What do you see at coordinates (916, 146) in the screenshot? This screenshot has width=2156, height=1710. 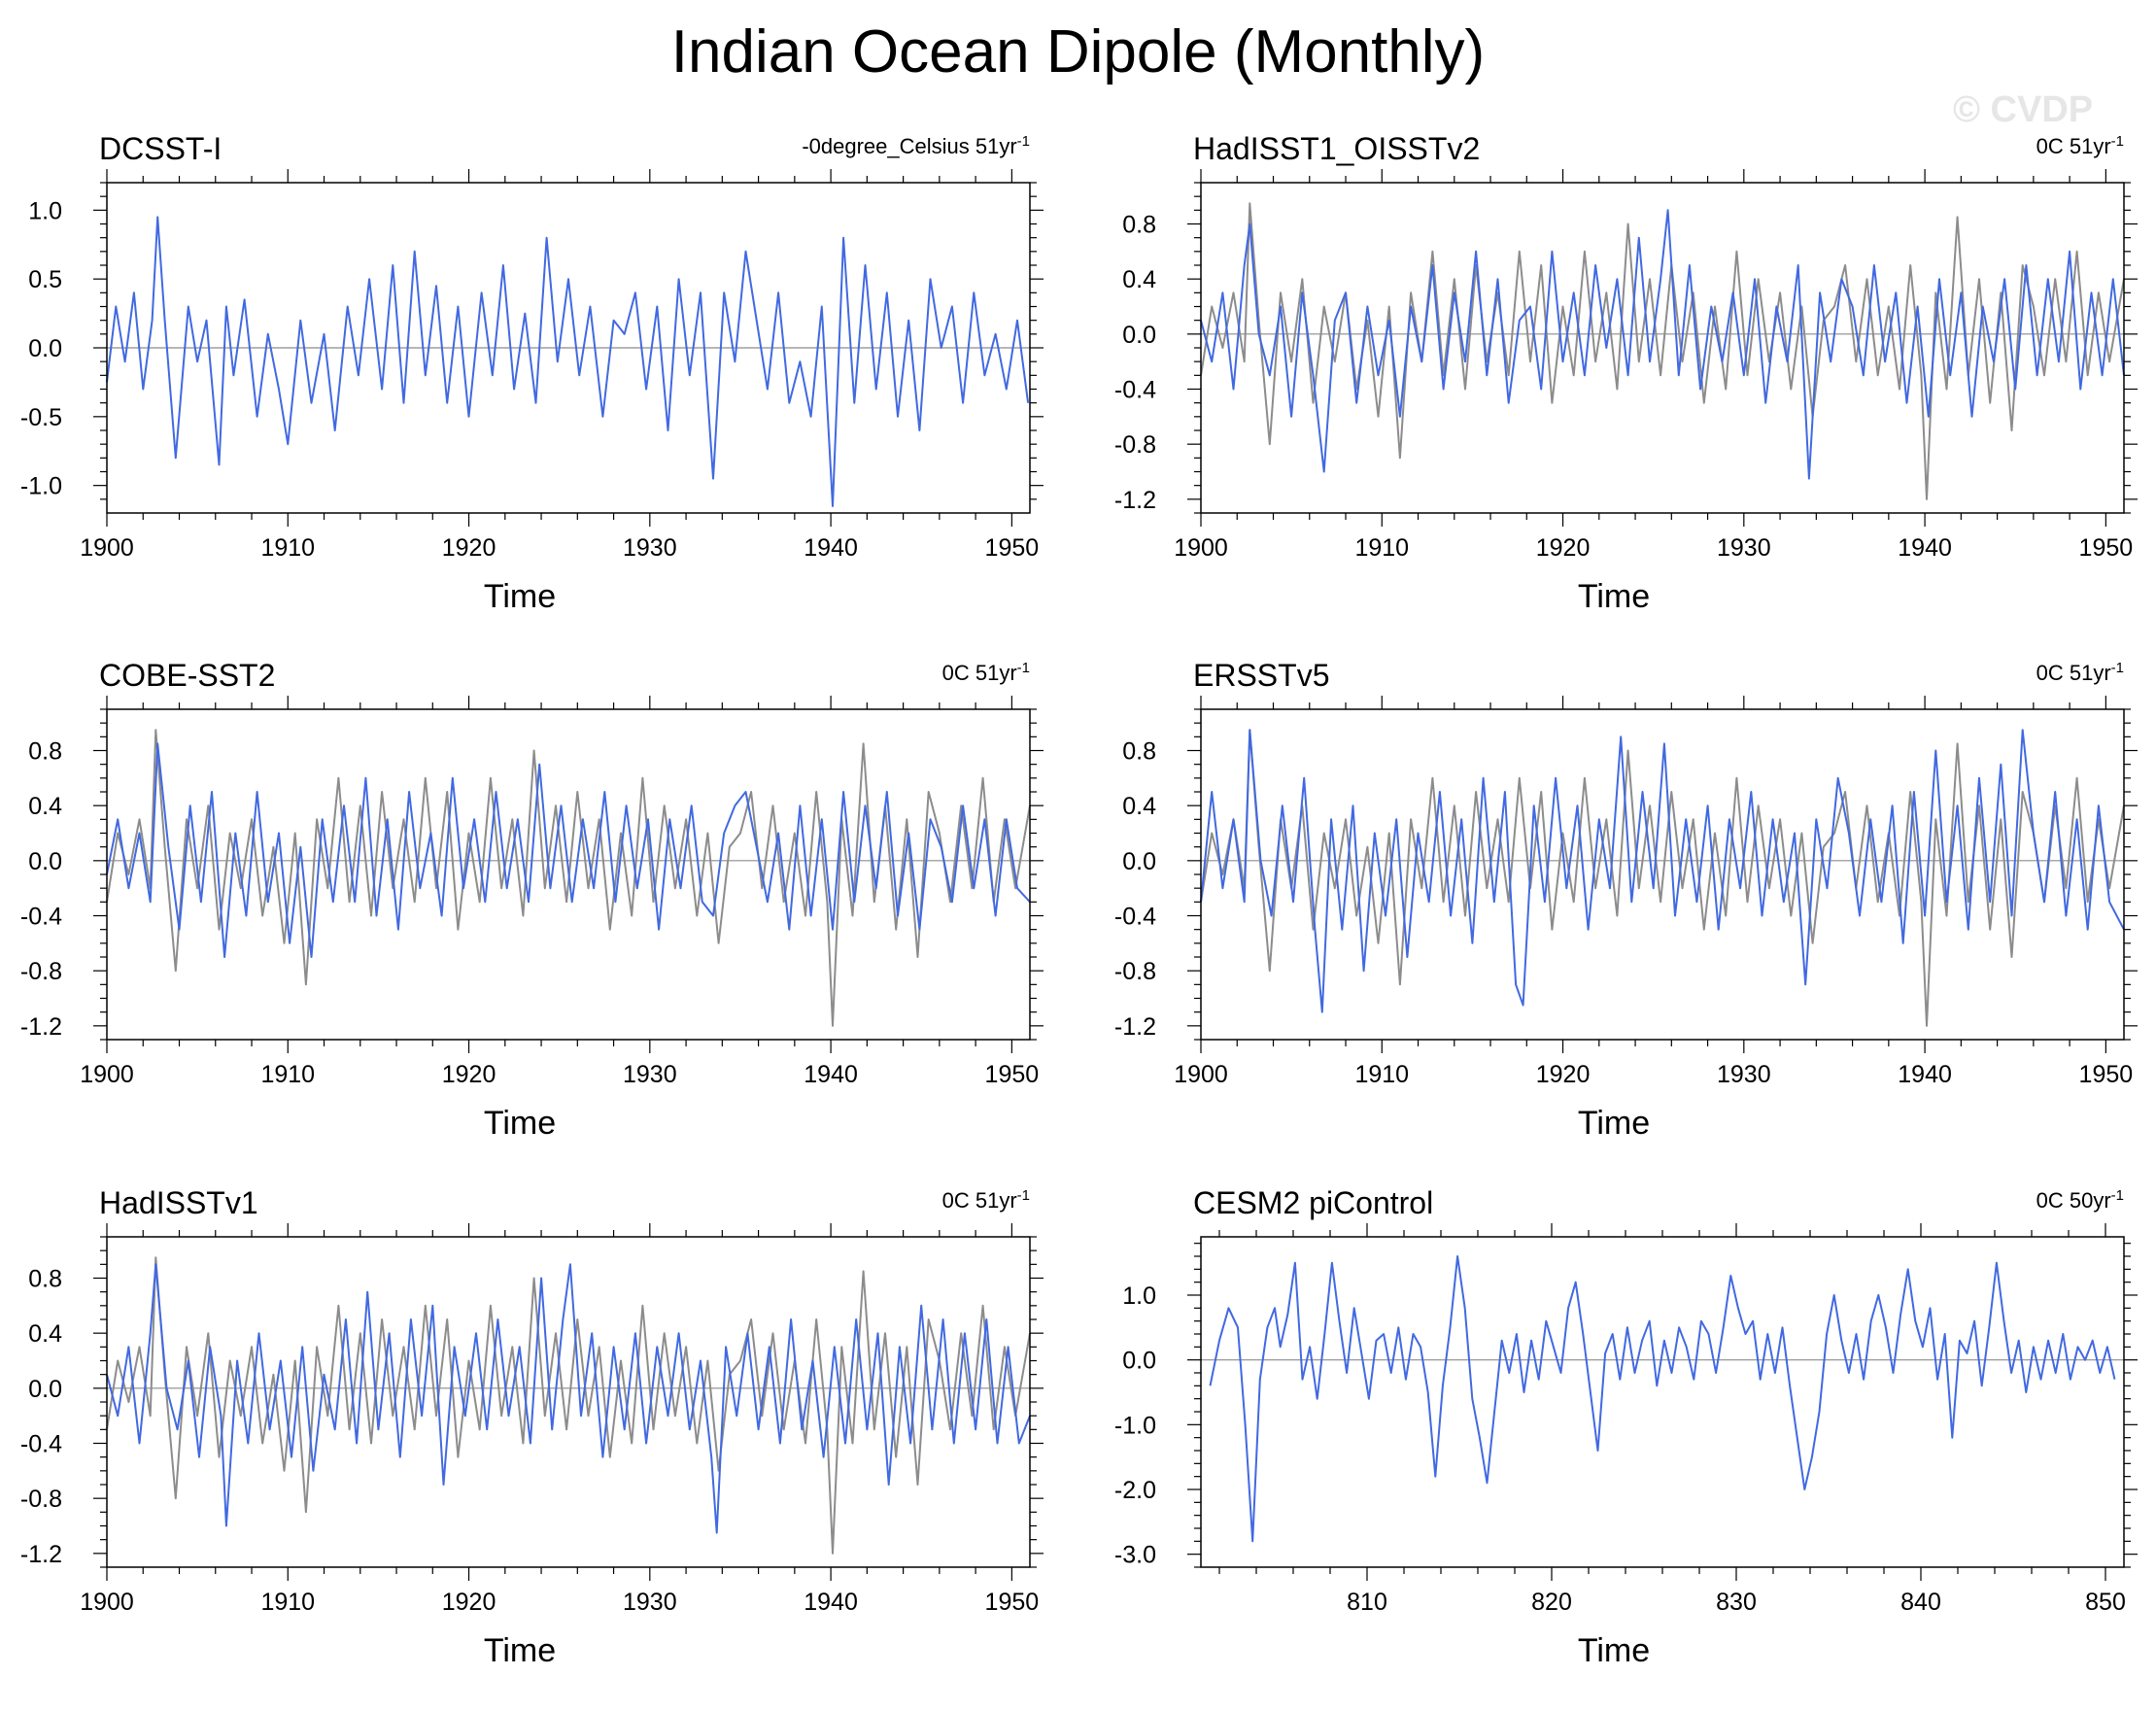 I see `units-label: -0degree_Celsius 51yr-1` at bounding box center [916, 146].